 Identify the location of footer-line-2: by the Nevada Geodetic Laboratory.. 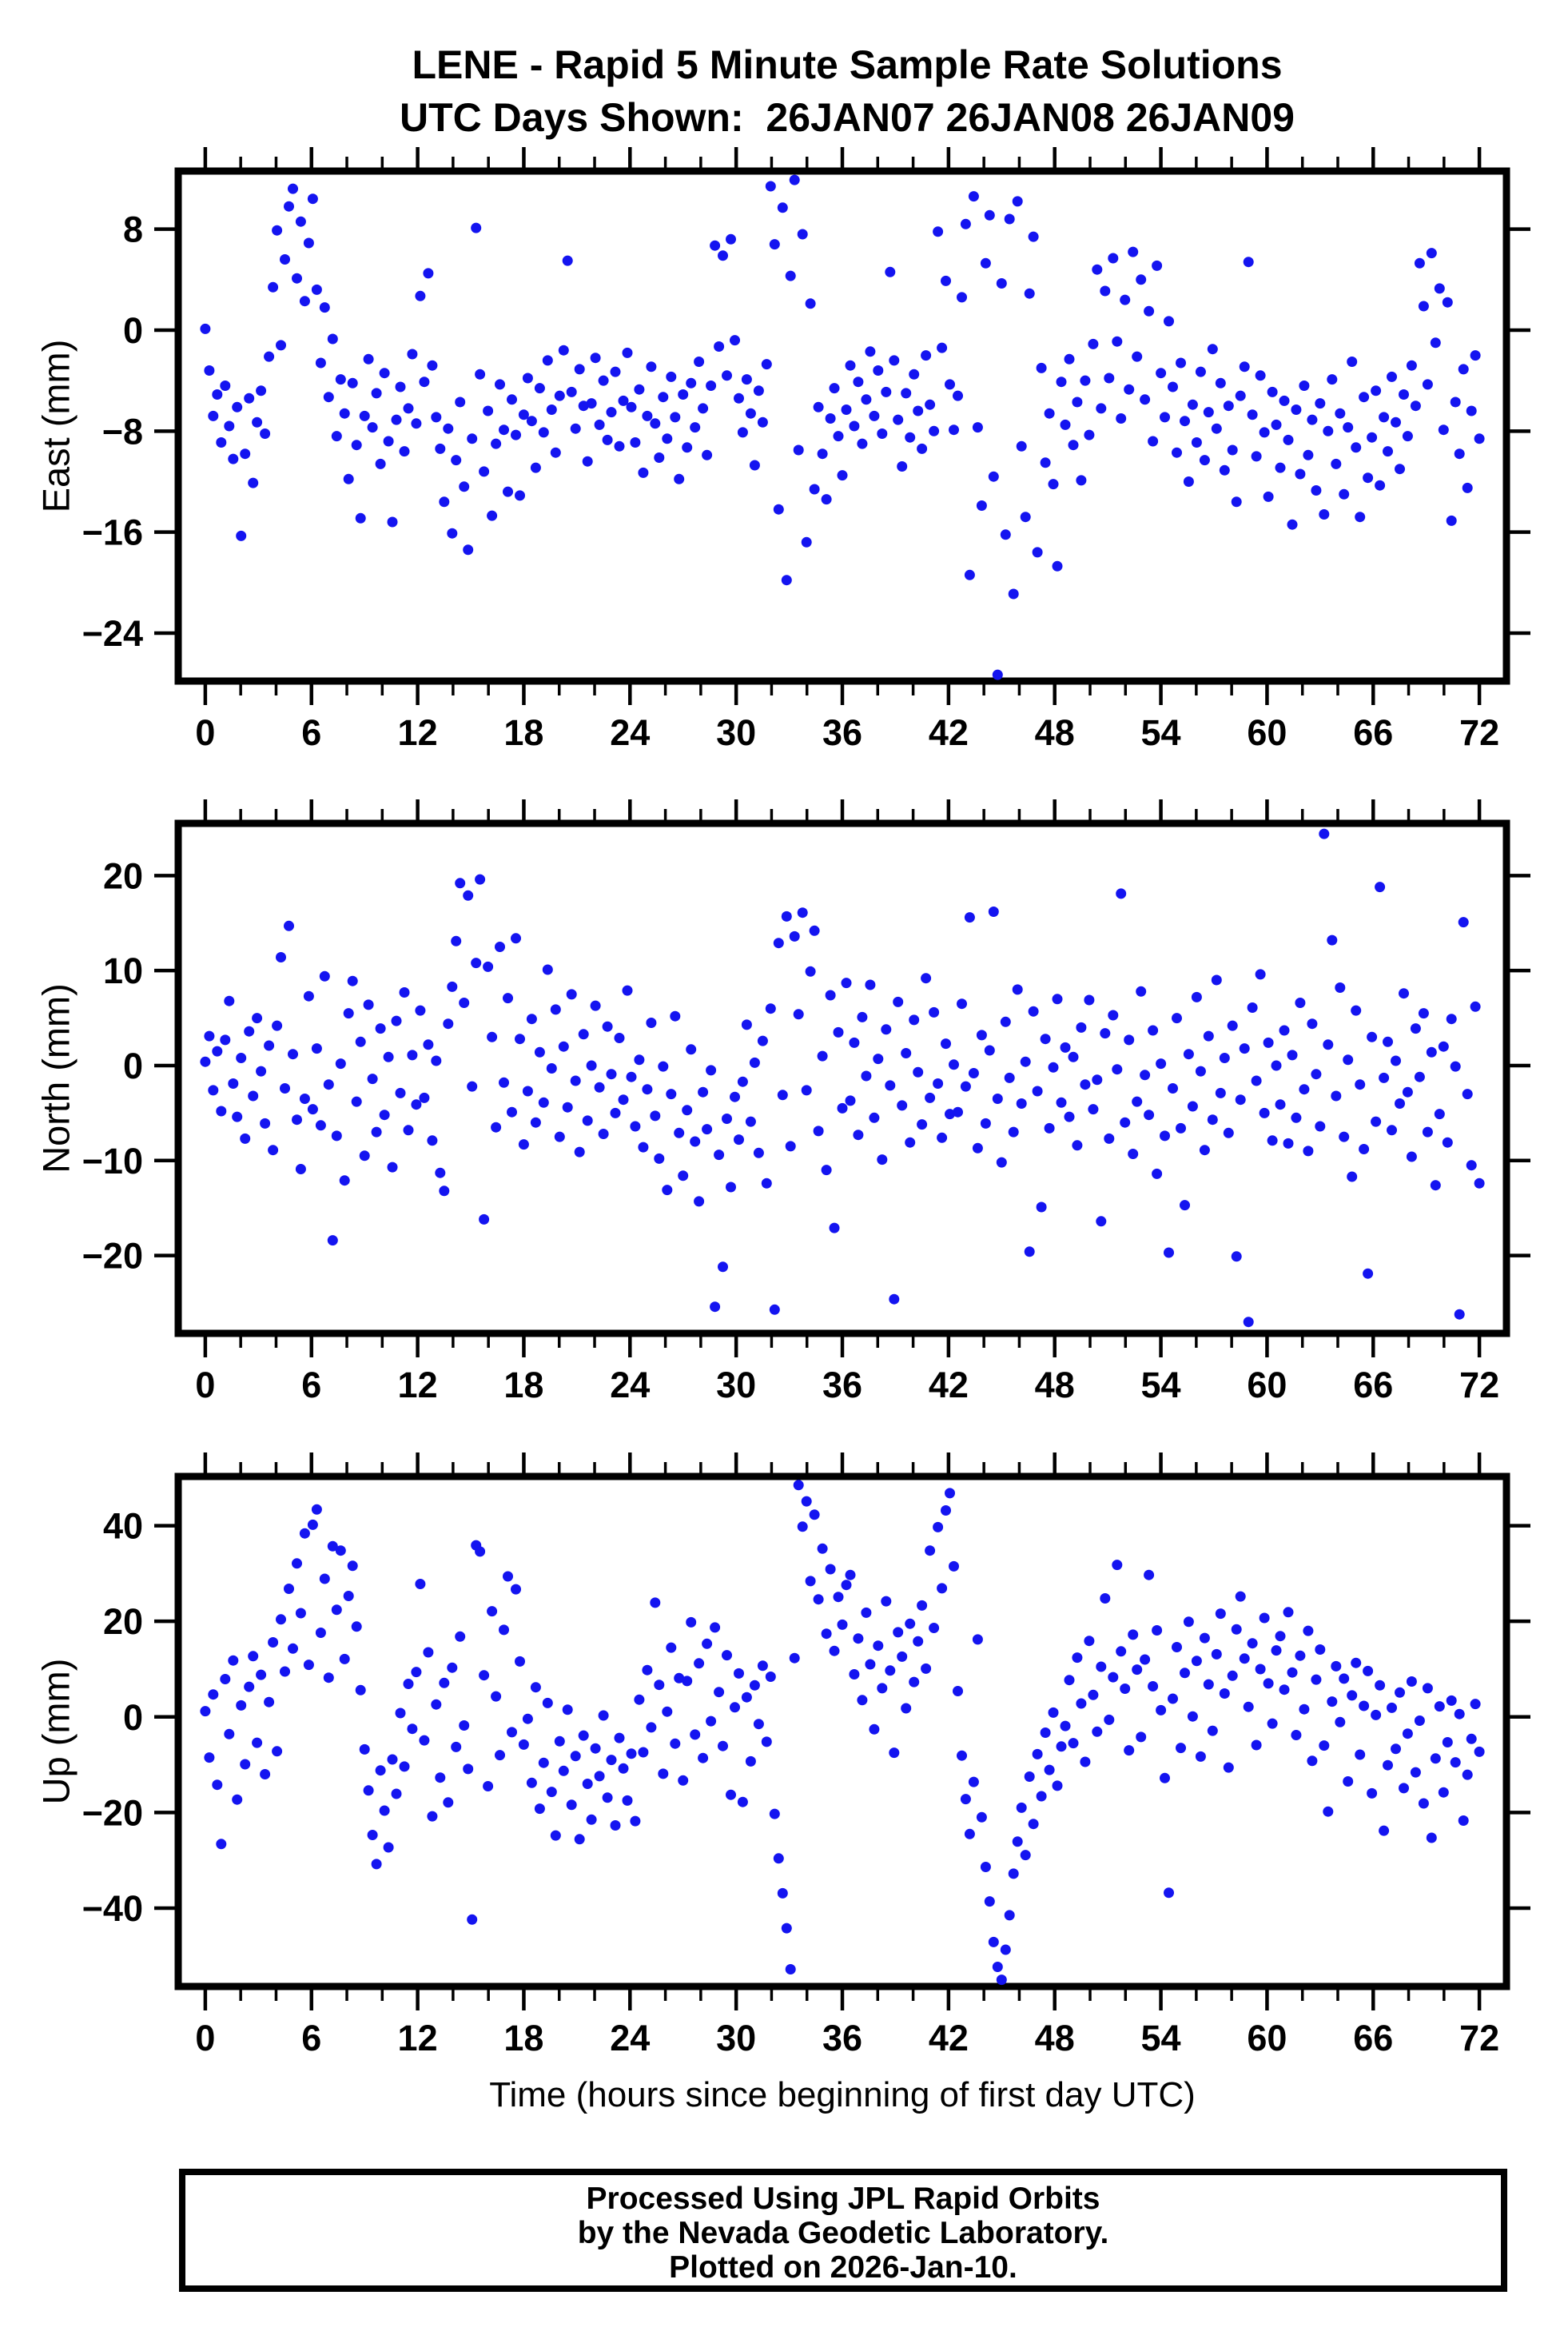
(843, 2233).